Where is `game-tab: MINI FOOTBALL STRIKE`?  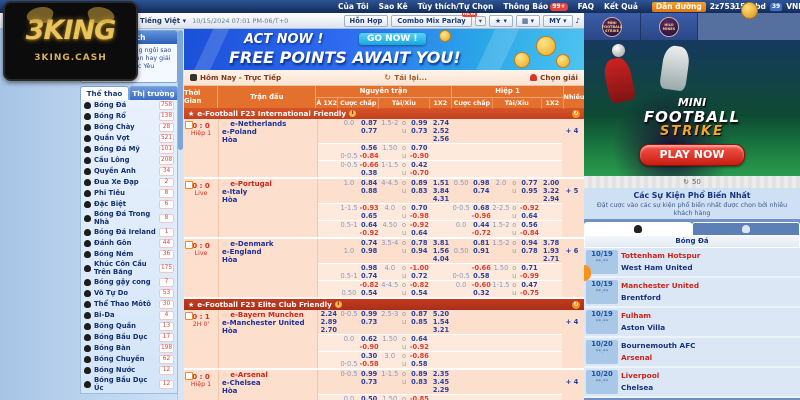
game-tab: MINI FOOTBALL STRIKE is located at coordinates (612, 26).